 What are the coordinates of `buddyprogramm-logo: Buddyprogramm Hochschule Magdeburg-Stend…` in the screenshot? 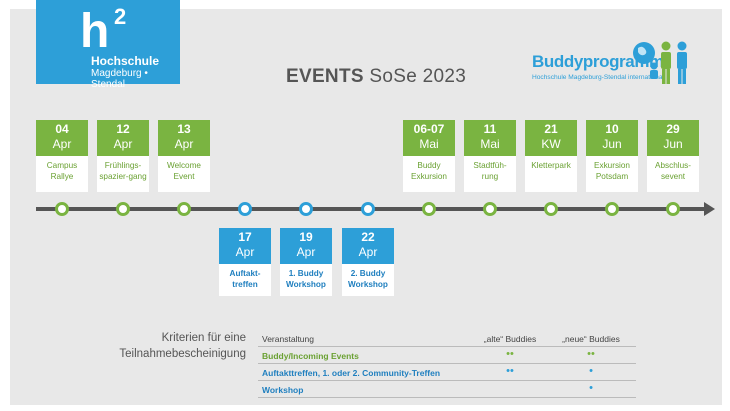 It's located at (616, 64).